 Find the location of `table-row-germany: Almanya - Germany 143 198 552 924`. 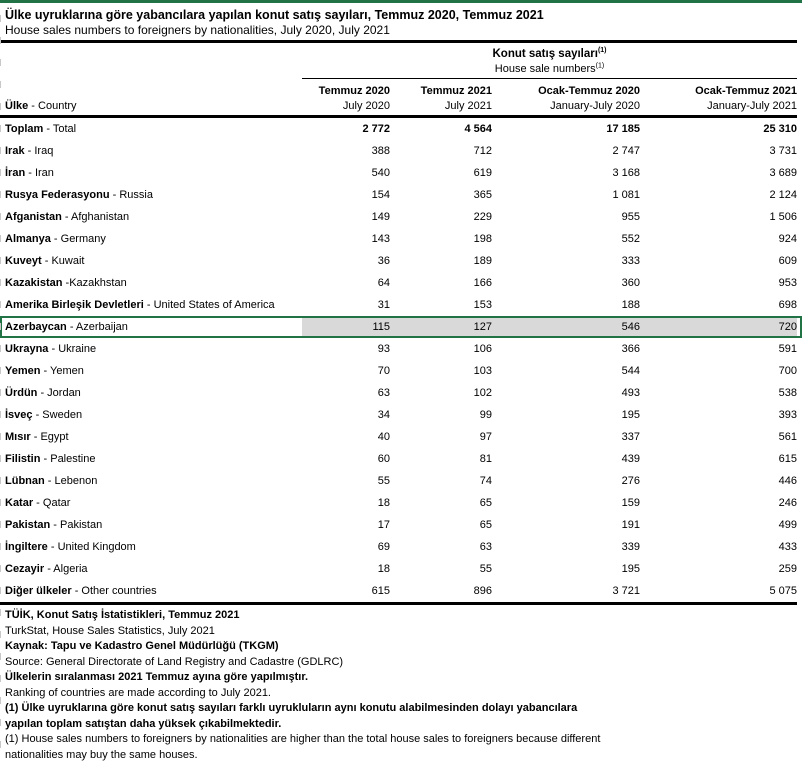

table-row-germany: Almanya - Germany 143 198 552 924 is located at coordinates (401, 239).